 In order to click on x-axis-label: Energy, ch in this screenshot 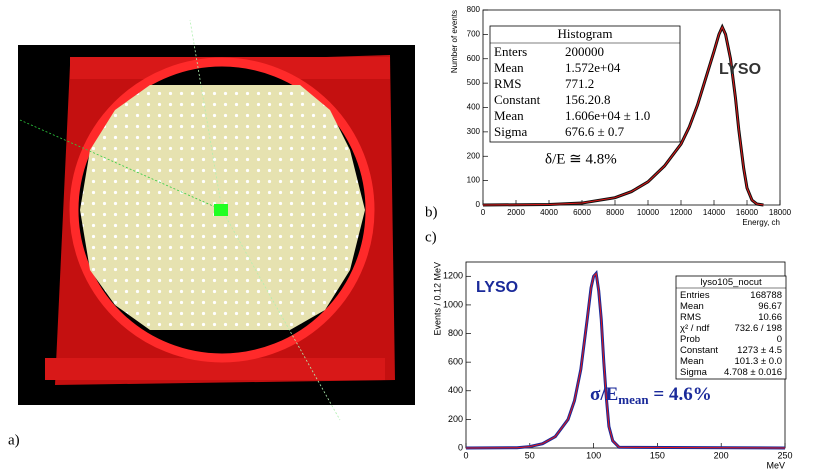, I will do `click(761, 222)`.